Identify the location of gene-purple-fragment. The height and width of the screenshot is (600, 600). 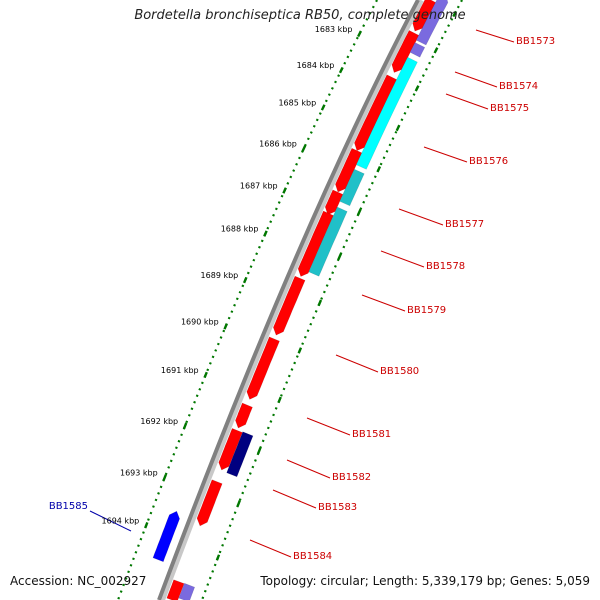
(187, 591).